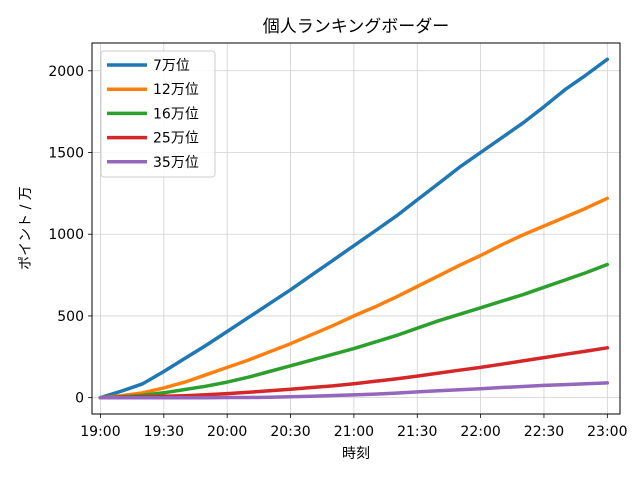  I want to click on y-tick-label: 2000, so click(66, 72).